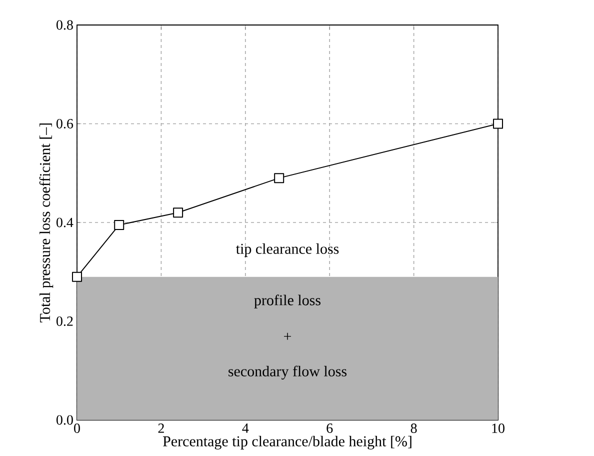  Describe the element at coordinates (287, 373) in the screenshot. I see `annotation: secondary flow loss` at that location.